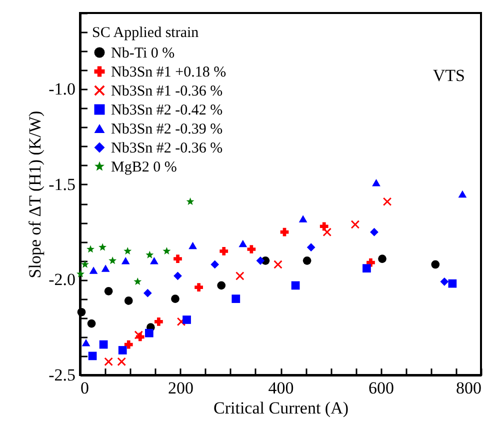 This screenshot has width=498, height=425. What do you see at coordinates (62, 375) in the screenshot?
I see `y-tick-label: -2.5` at bounding box center [62, 375].